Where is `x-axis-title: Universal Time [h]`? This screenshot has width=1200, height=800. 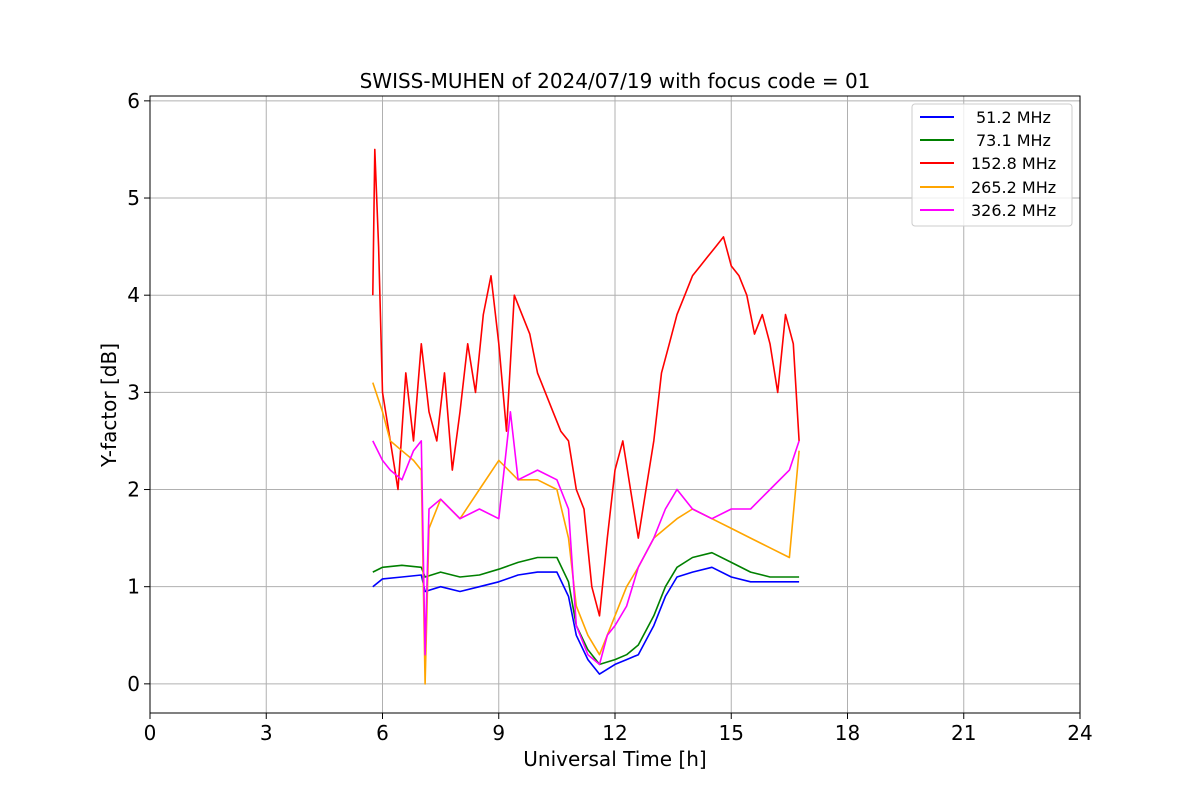 x-axis-title: Universal Time [h] is located at coordinates (614, 759).